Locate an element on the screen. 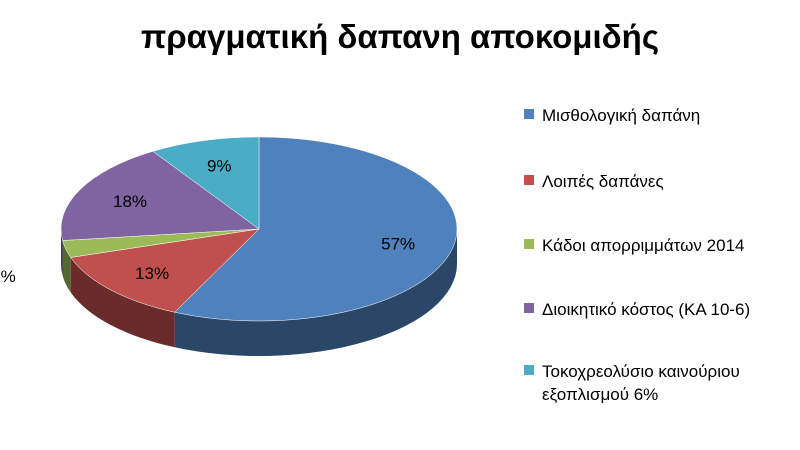 This screenshot has height=450, width=800. pie-slice-other-expenses is located at coordinates (165, 270).